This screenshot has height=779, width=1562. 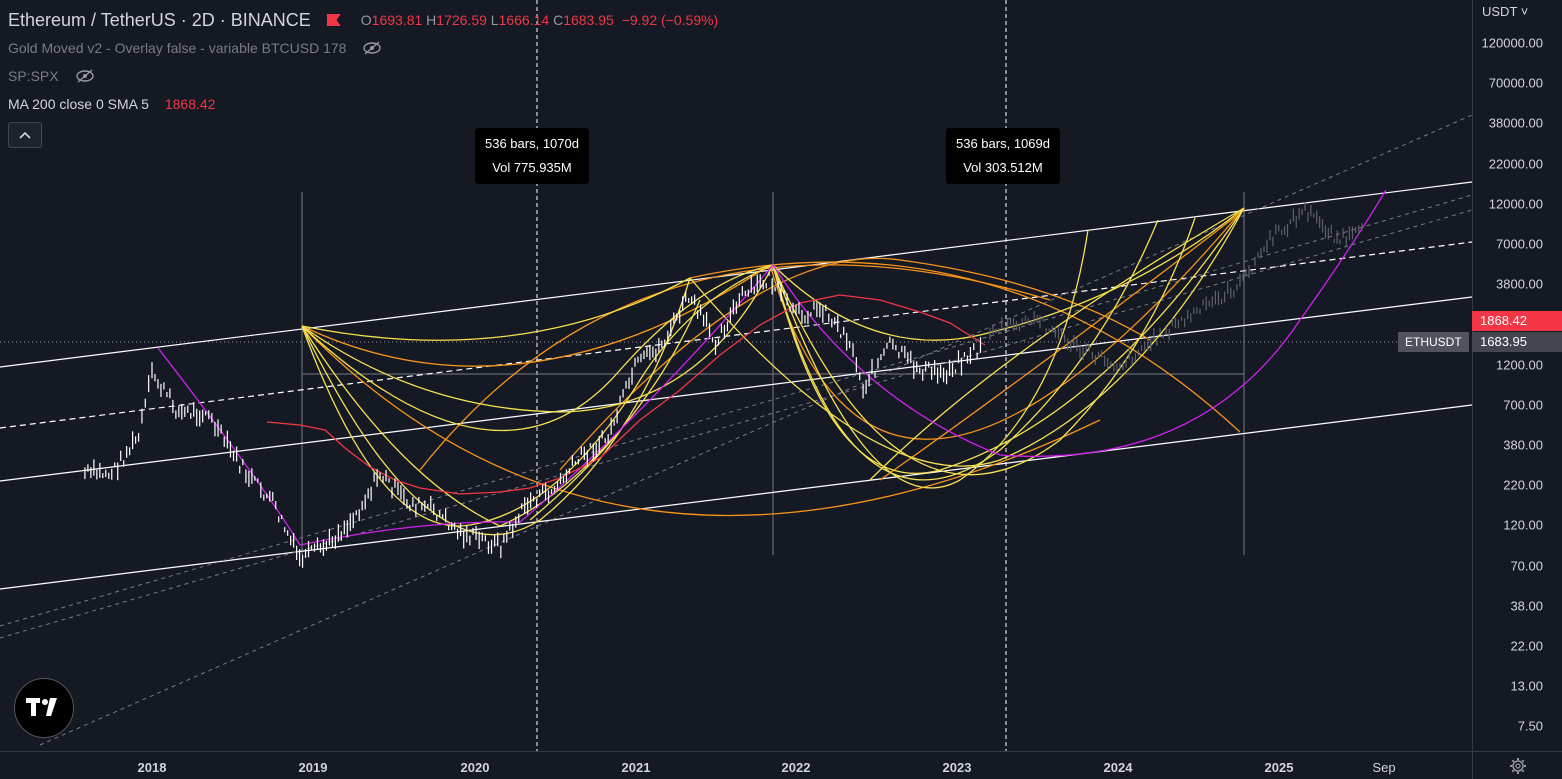 I want to click on price-tick: 1200.00, so click(x=1519, y=365).